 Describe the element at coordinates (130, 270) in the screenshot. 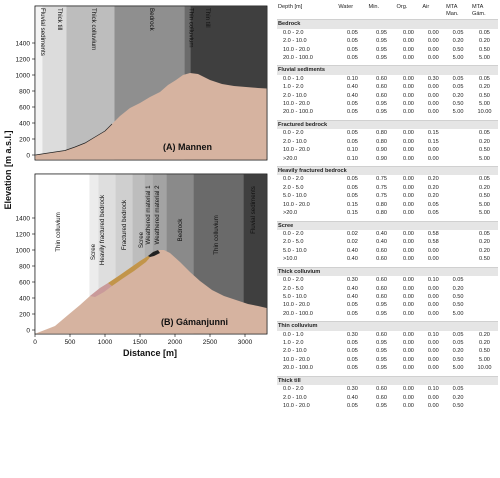

I see `panel-b-weathered-patch` at that location.